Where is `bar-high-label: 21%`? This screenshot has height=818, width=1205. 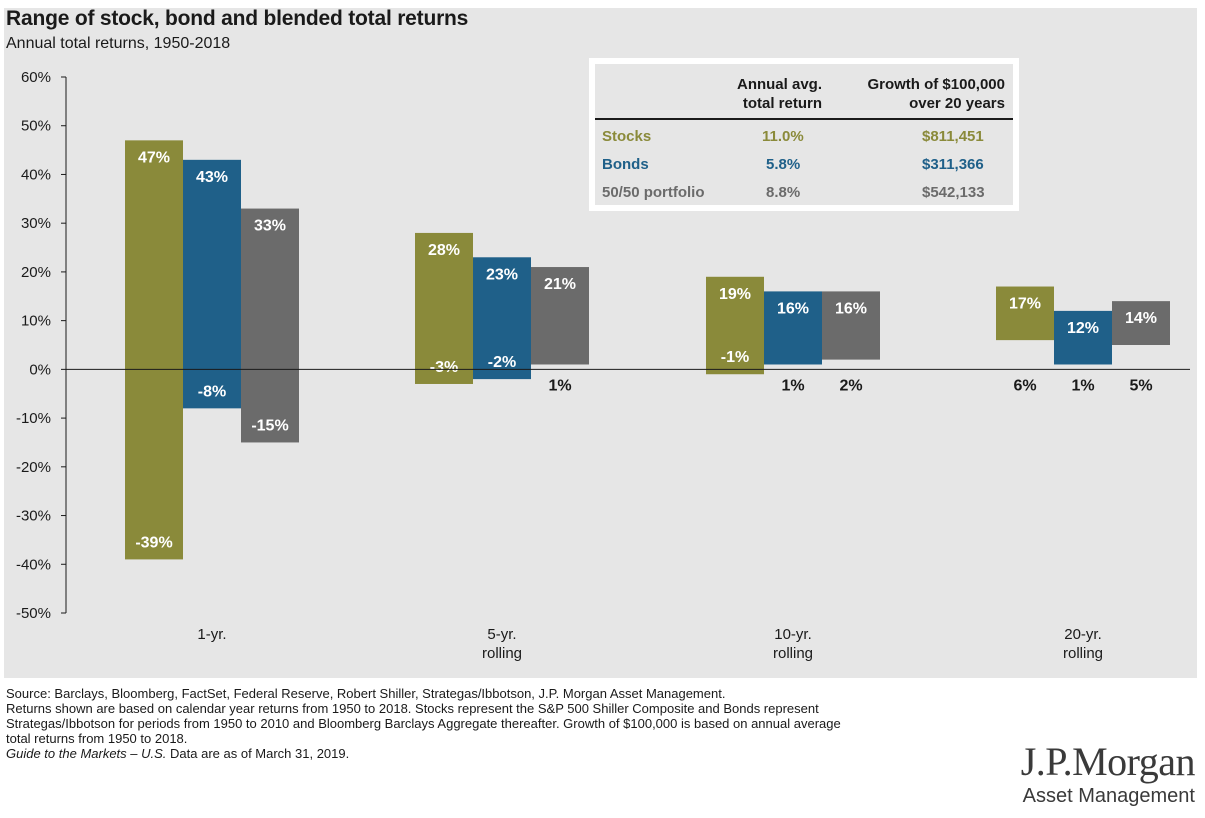 bar-high-label: 21% is located at coordinates (560, 284).